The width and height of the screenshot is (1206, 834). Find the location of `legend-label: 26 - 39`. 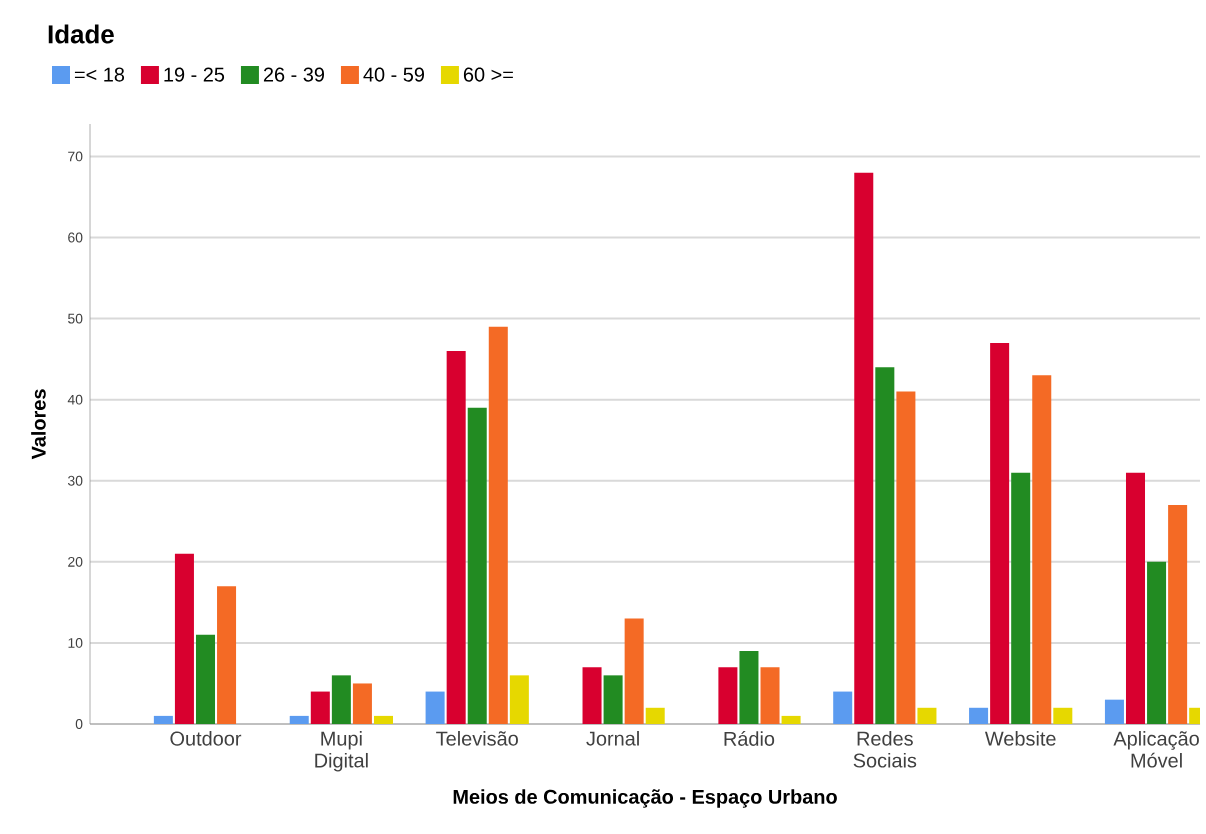

legend-label: 26 - 39 is located at coordinates (294, 74).